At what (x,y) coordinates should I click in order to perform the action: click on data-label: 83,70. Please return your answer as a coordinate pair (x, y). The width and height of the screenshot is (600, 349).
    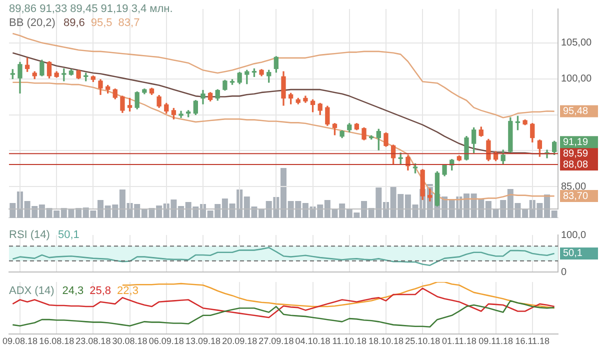
    Looking at the image, I should click on (575, 196).